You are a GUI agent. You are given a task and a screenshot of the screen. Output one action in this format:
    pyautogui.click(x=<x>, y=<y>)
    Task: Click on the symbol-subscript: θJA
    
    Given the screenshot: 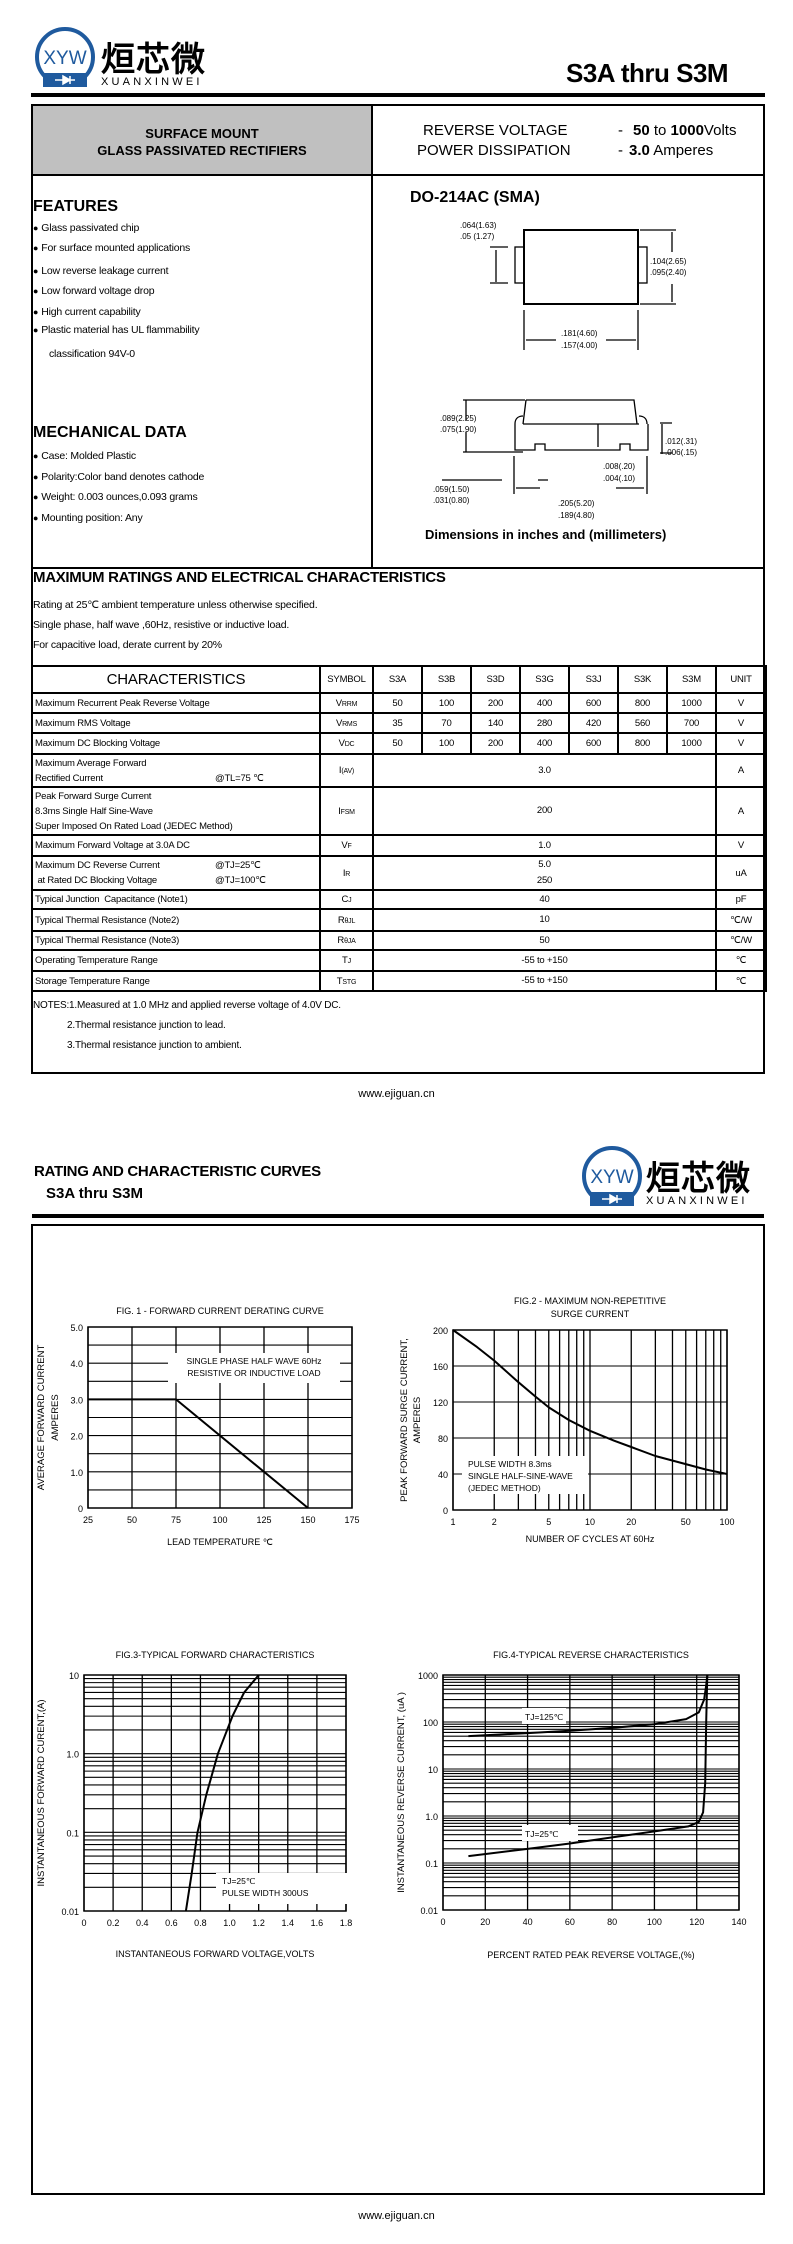 What is the action you would take?
    pyautogui.click(x=350, y=941)
    